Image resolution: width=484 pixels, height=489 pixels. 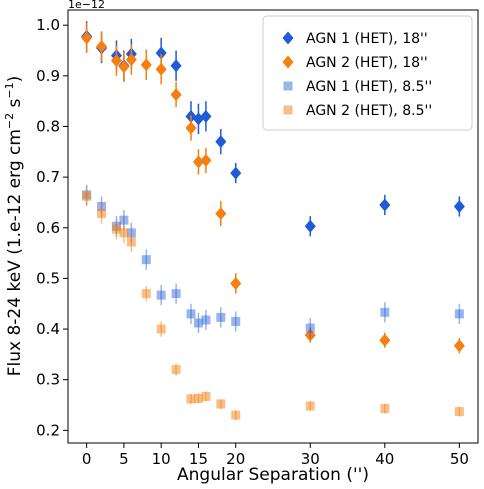 I want to click on y-axis-label: Flux 8-24 keV (1.e-12 erg cm−2 s−1), so click(x=14, y=226).